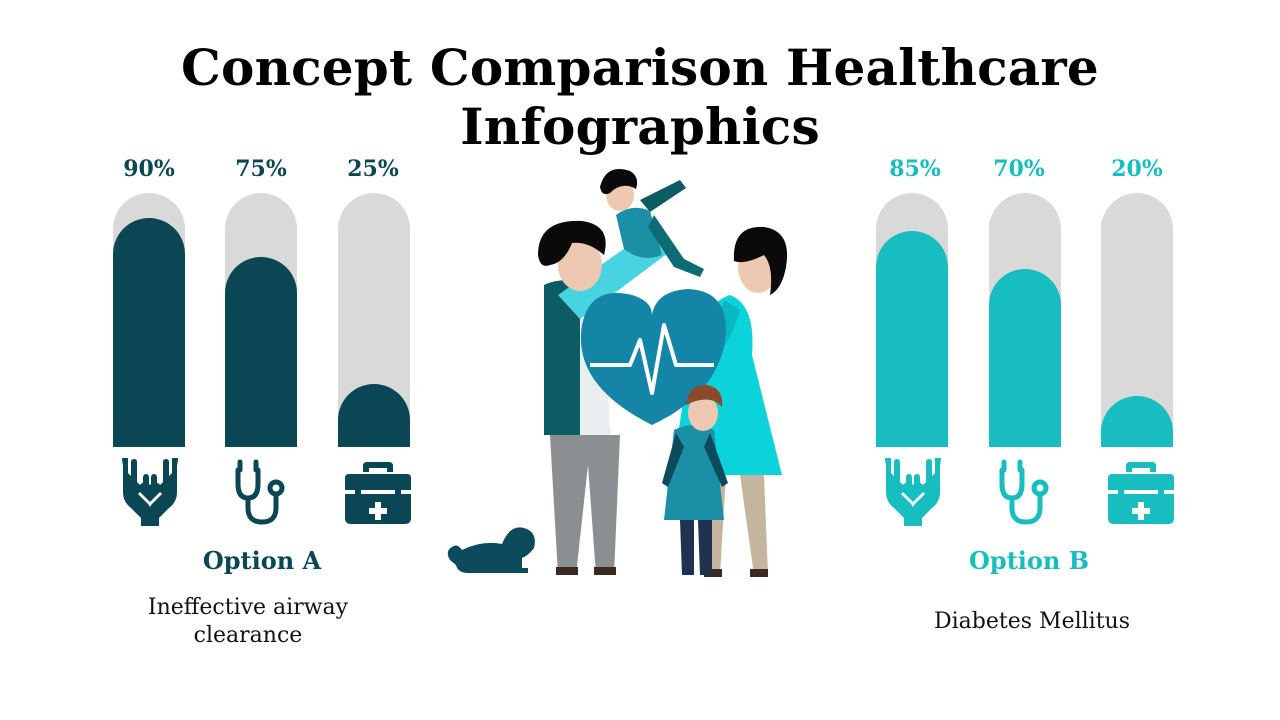  I want to click on value-label-a-3: 25%, so click(373, 169).